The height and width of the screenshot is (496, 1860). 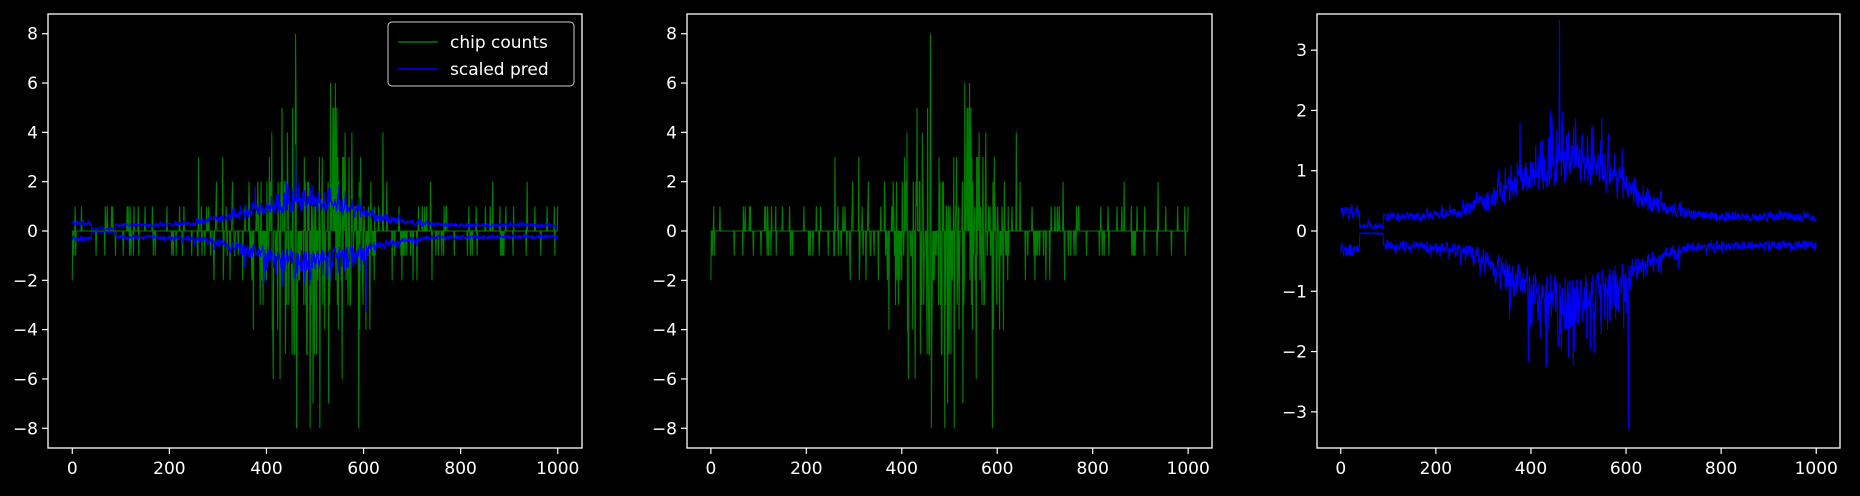 I want to click on legend-label-chip-counts: chip counts, so click(x=499, y=43).